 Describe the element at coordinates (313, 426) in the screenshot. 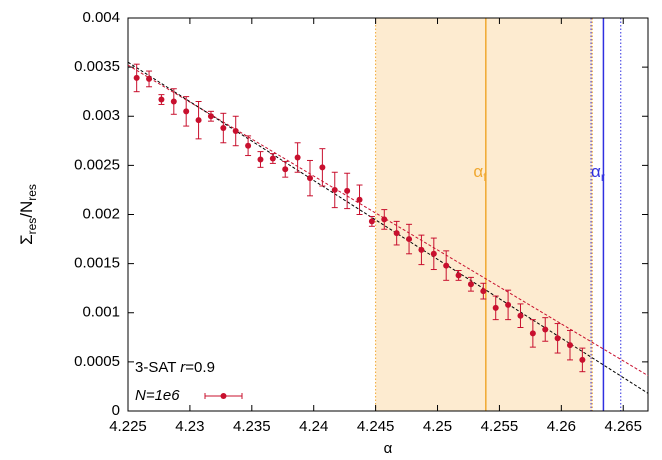

I see `x-tick-label: 4.24` at that location.